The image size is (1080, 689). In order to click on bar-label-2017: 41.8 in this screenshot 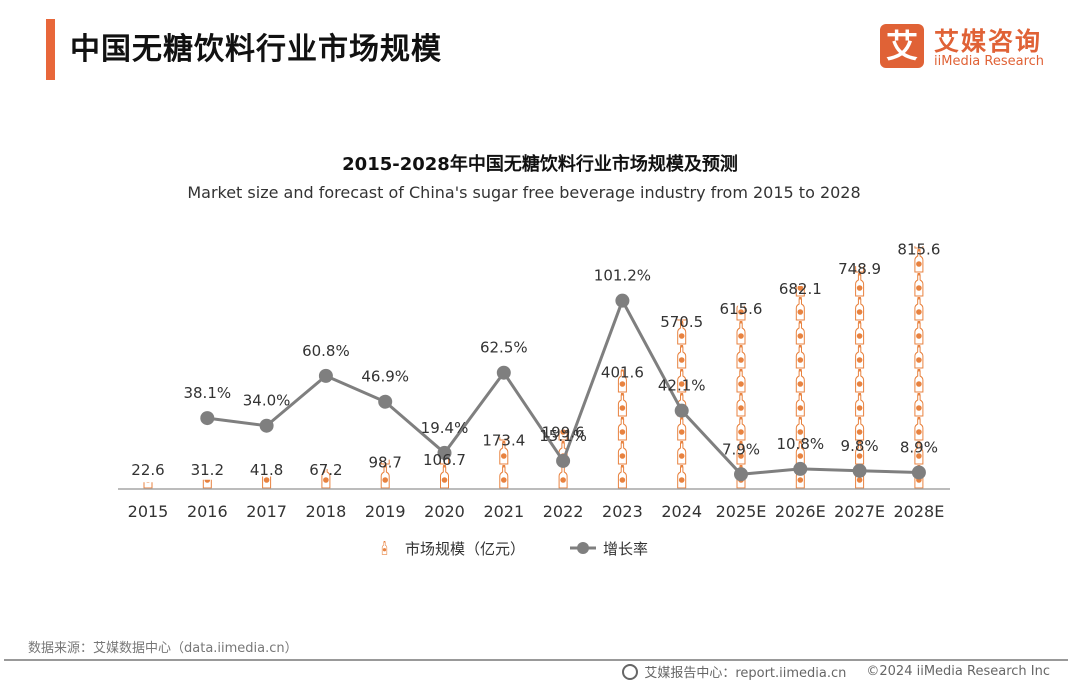, I will do `click(266, 470)`.